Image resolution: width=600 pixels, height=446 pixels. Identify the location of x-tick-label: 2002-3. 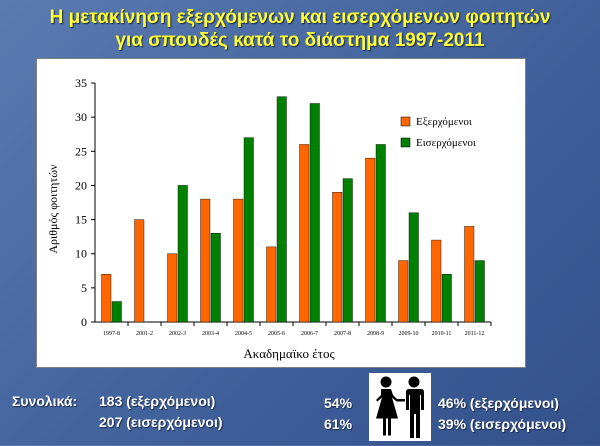
(177, 334).